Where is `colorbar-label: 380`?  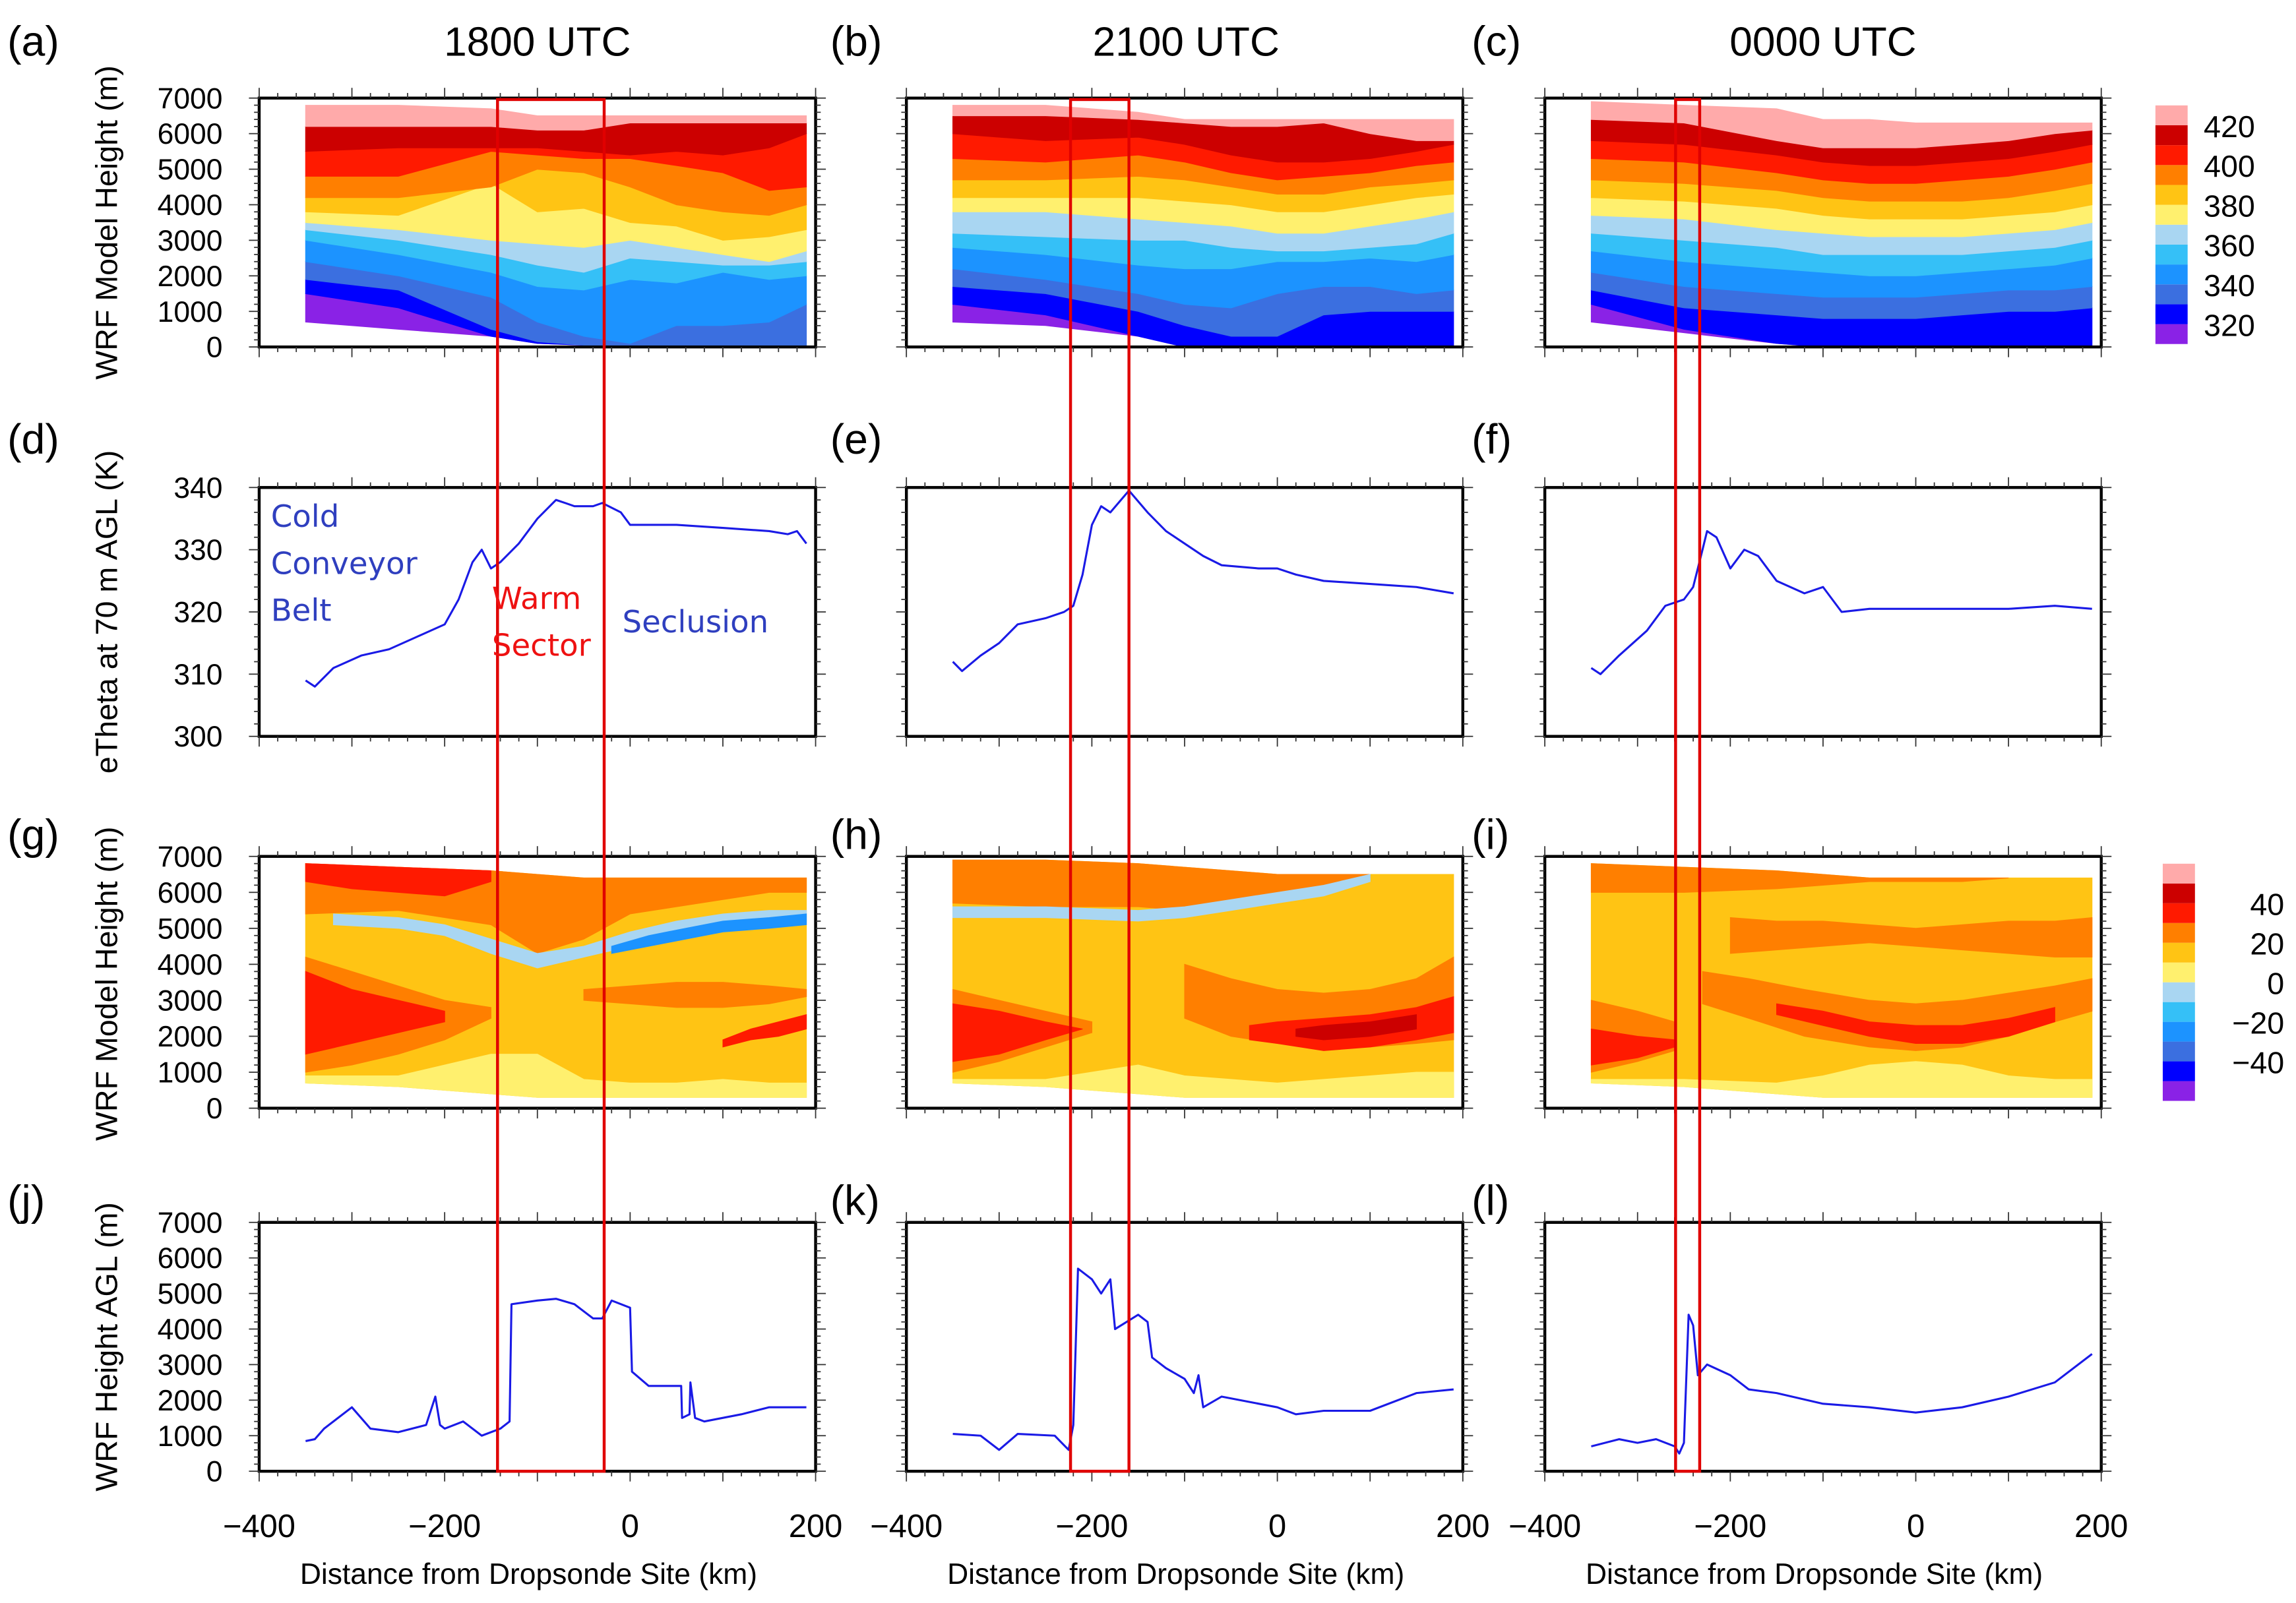
colorbar-label: 380 is located at coordinates (2229, 206).